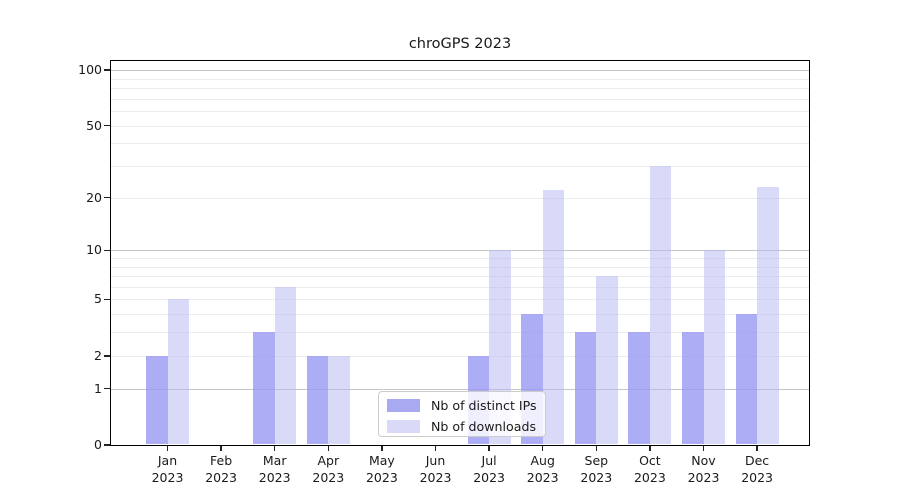  I want to click on x-tick-sep, so click(596, 448).